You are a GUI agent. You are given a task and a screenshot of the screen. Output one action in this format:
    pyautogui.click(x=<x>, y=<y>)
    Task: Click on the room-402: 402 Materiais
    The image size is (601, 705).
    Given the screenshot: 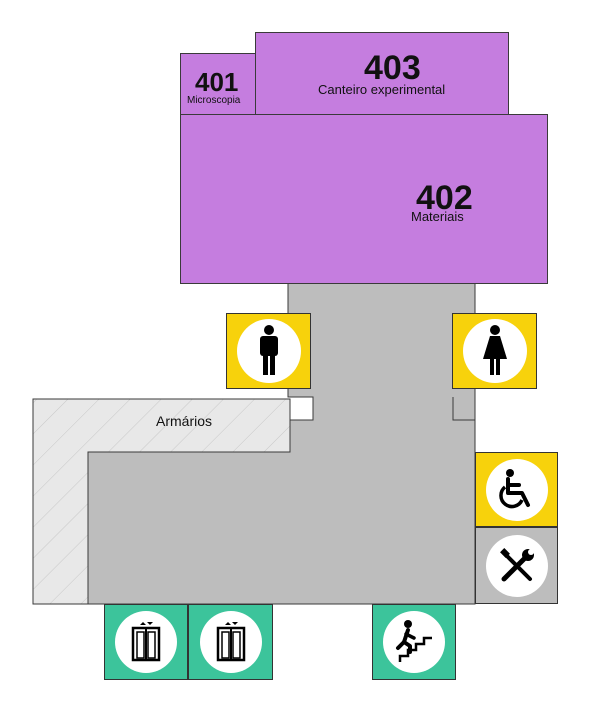 What is the action you would take?
    pyautogui.click(x=364, y=199)
    